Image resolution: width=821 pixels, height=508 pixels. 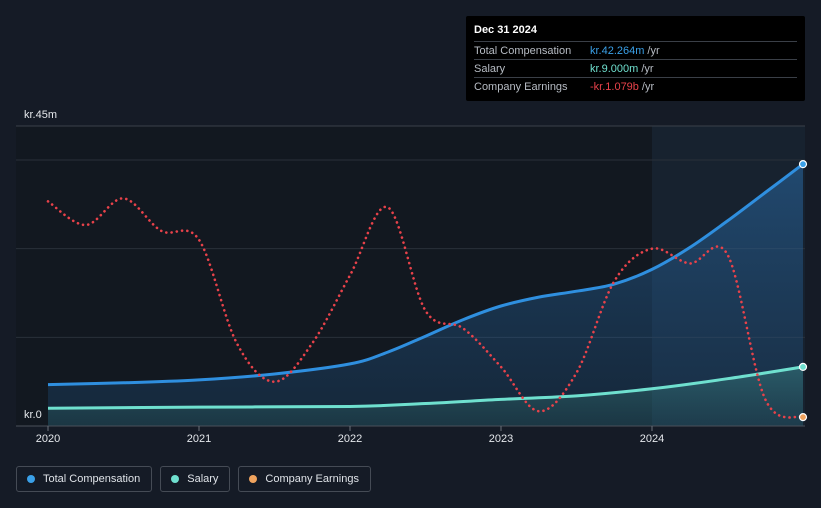 What do you see at coordinates (92, 479) in the screenshot?
I see `legend-label: Total Compensation` at bounding box center [92, 479].